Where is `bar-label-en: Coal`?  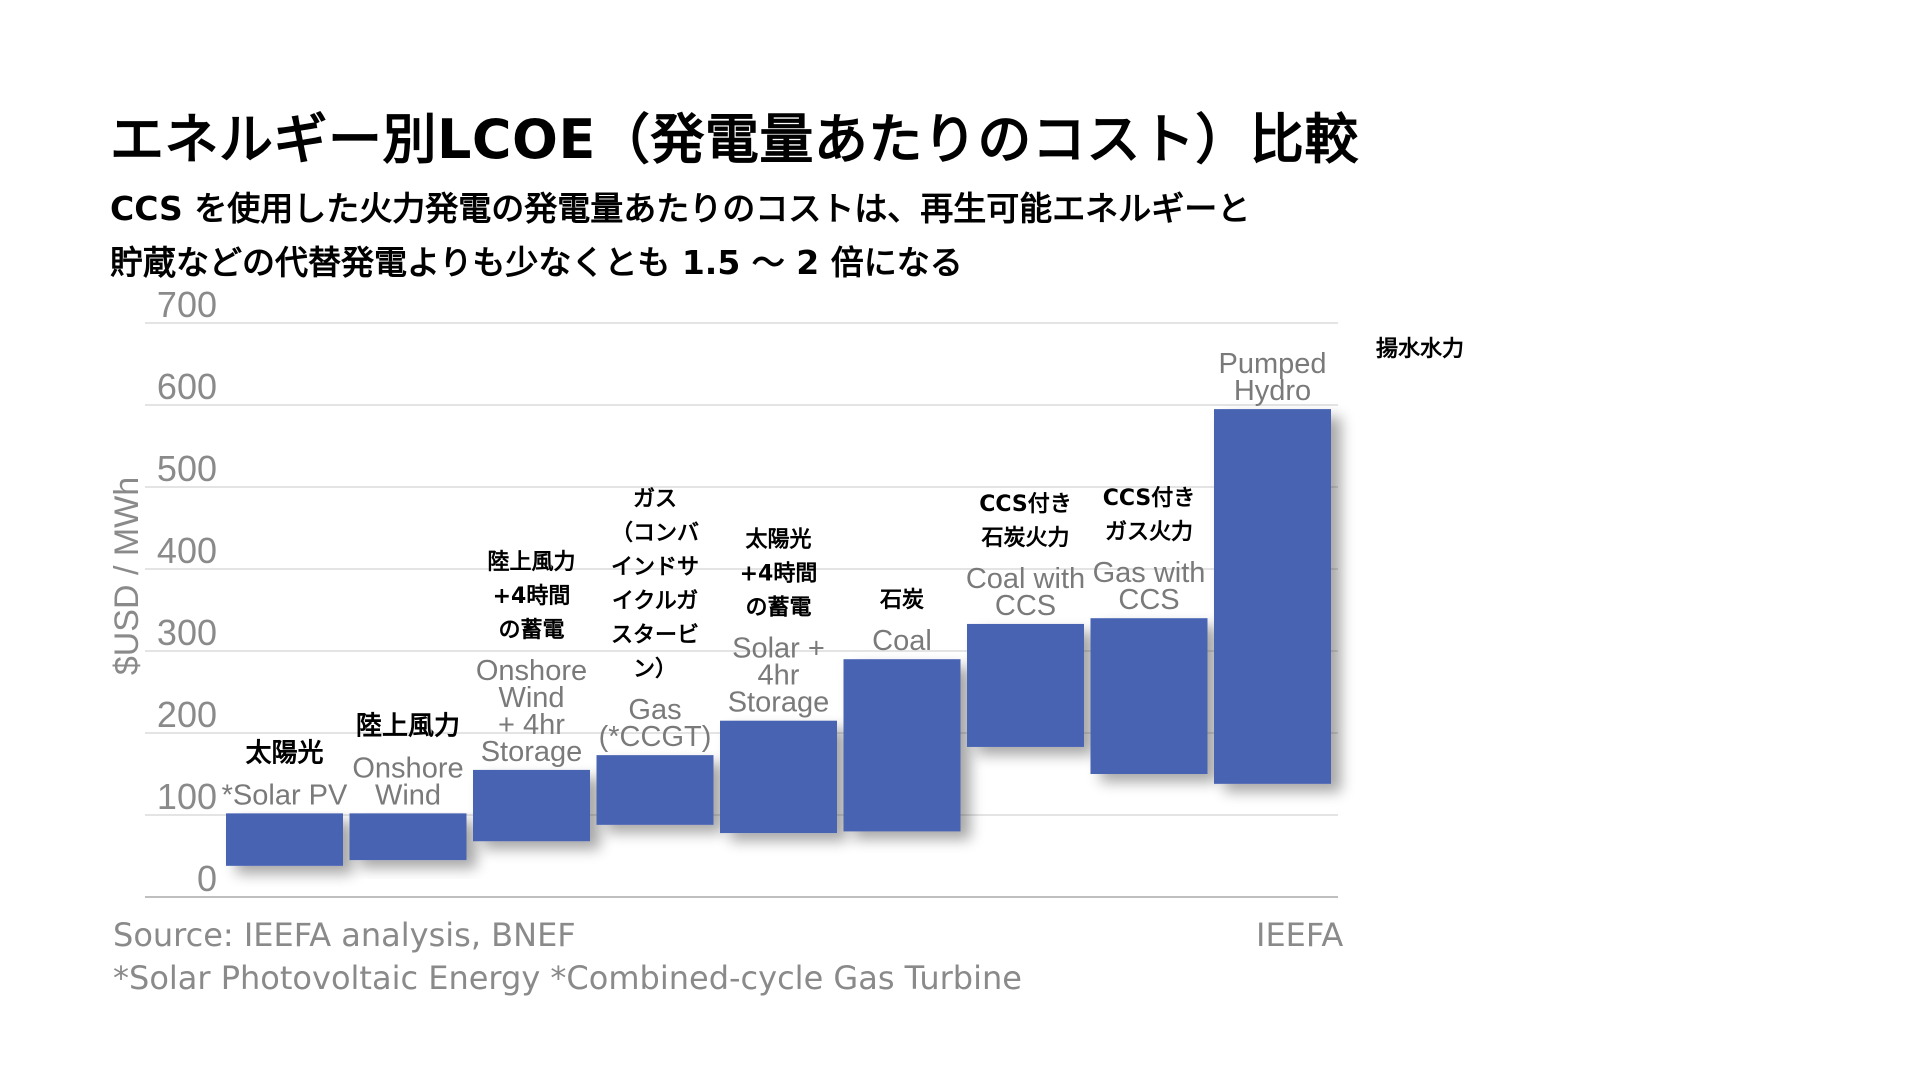
bar-label-en: Coal is located at coordinates (902, 641).